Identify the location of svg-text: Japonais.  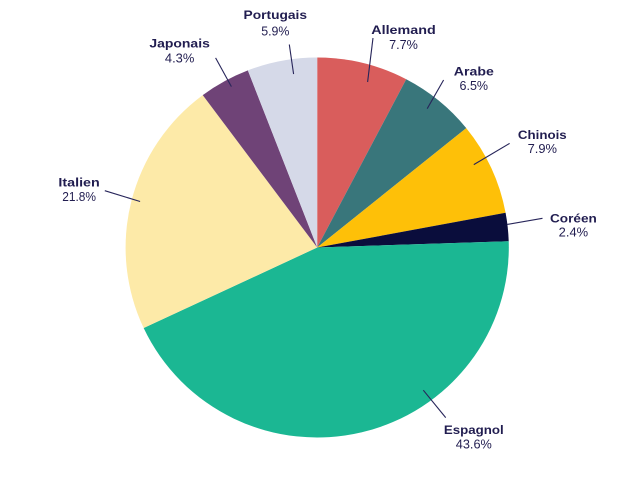
(179, 43).